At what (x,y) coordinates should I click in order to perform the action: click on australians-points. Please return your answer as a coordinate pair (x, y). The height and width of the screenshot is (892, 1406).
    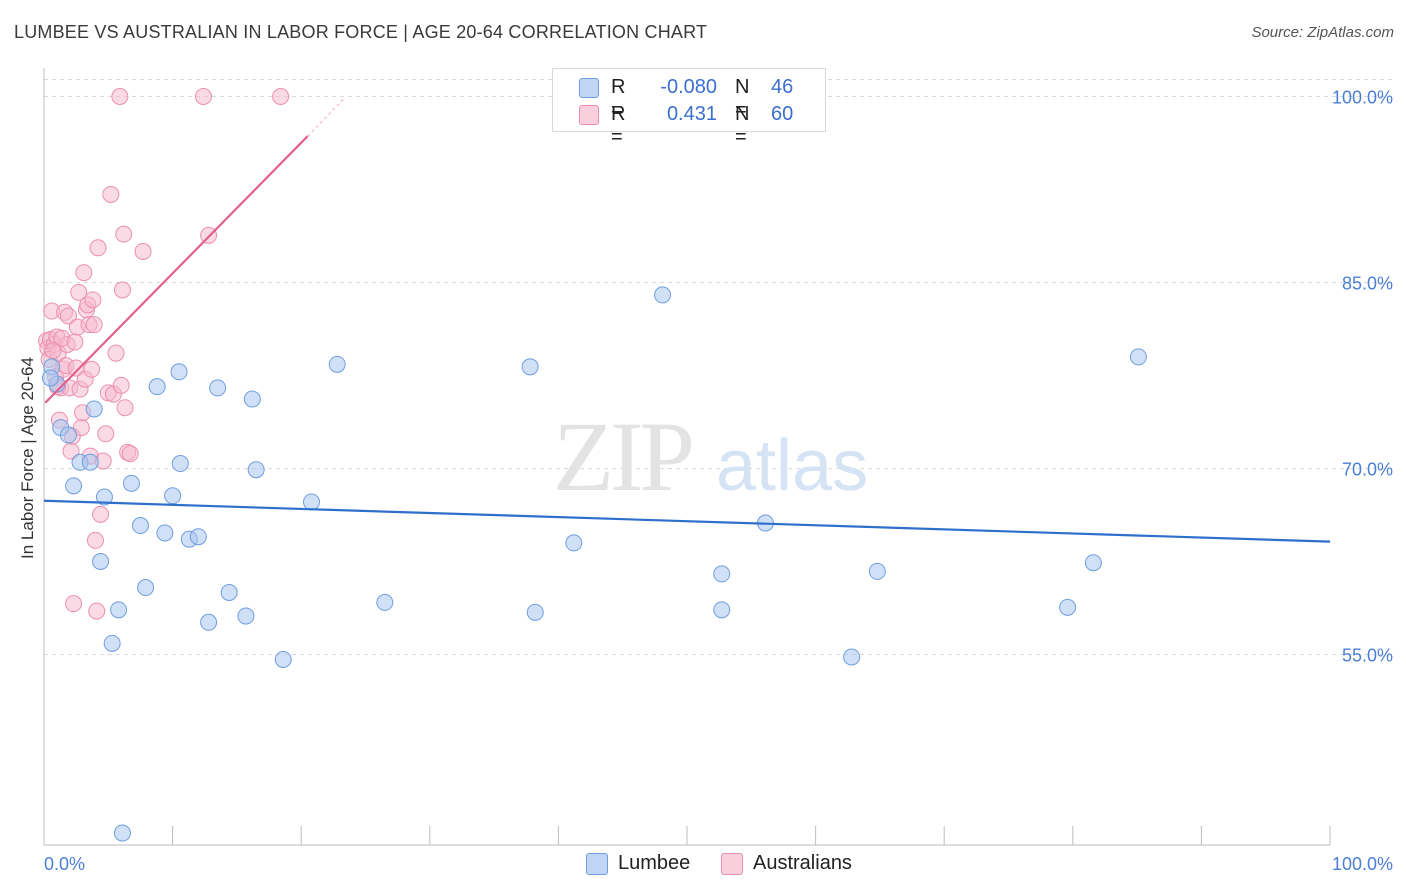
    Looking at the image, I should click on (164, 354).